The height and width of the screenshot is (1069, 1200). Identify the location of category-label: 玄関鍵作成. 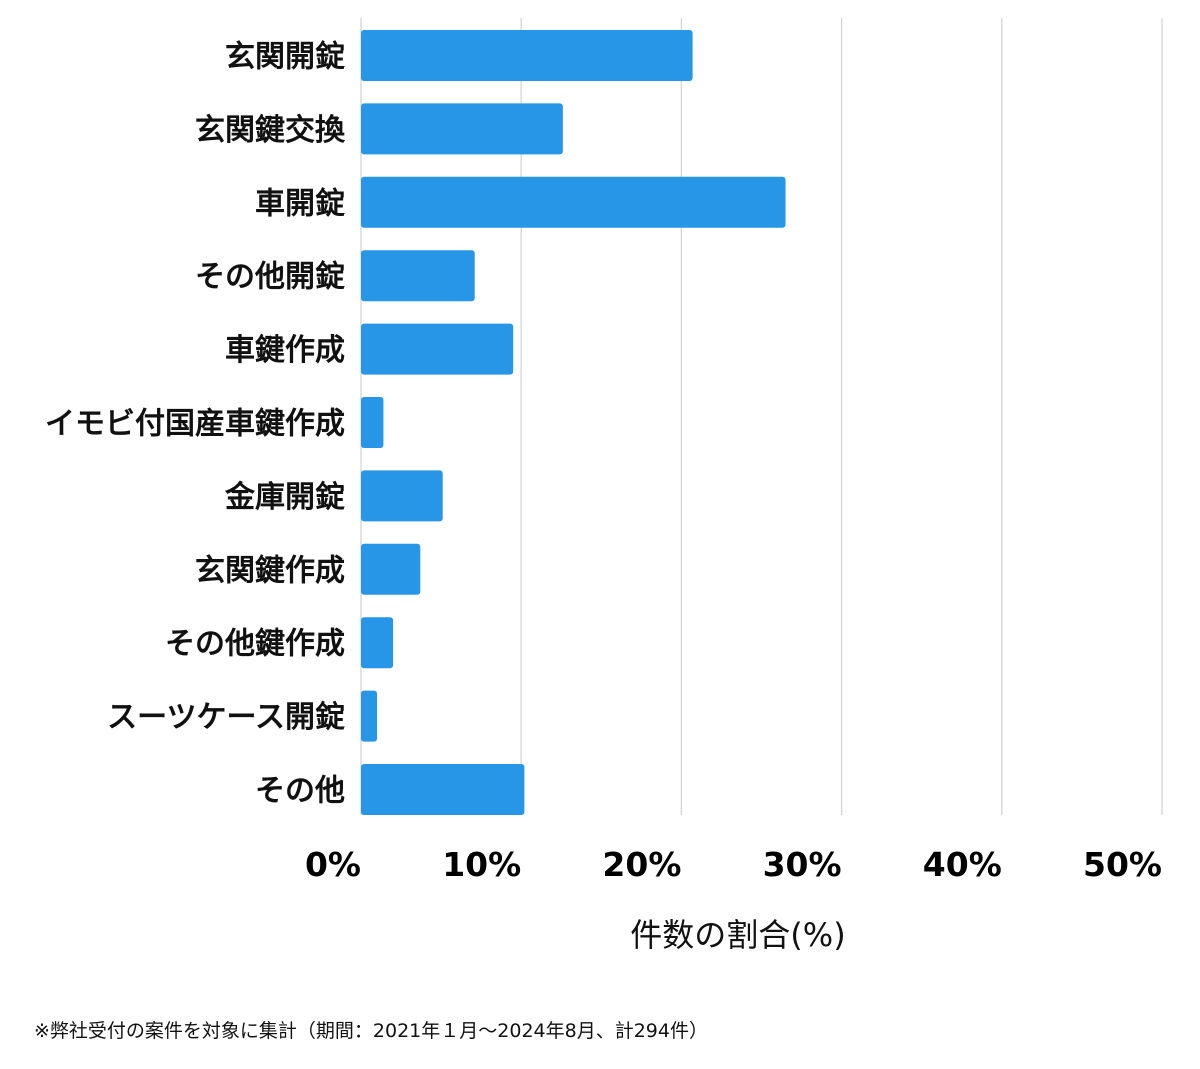
(270, 570).